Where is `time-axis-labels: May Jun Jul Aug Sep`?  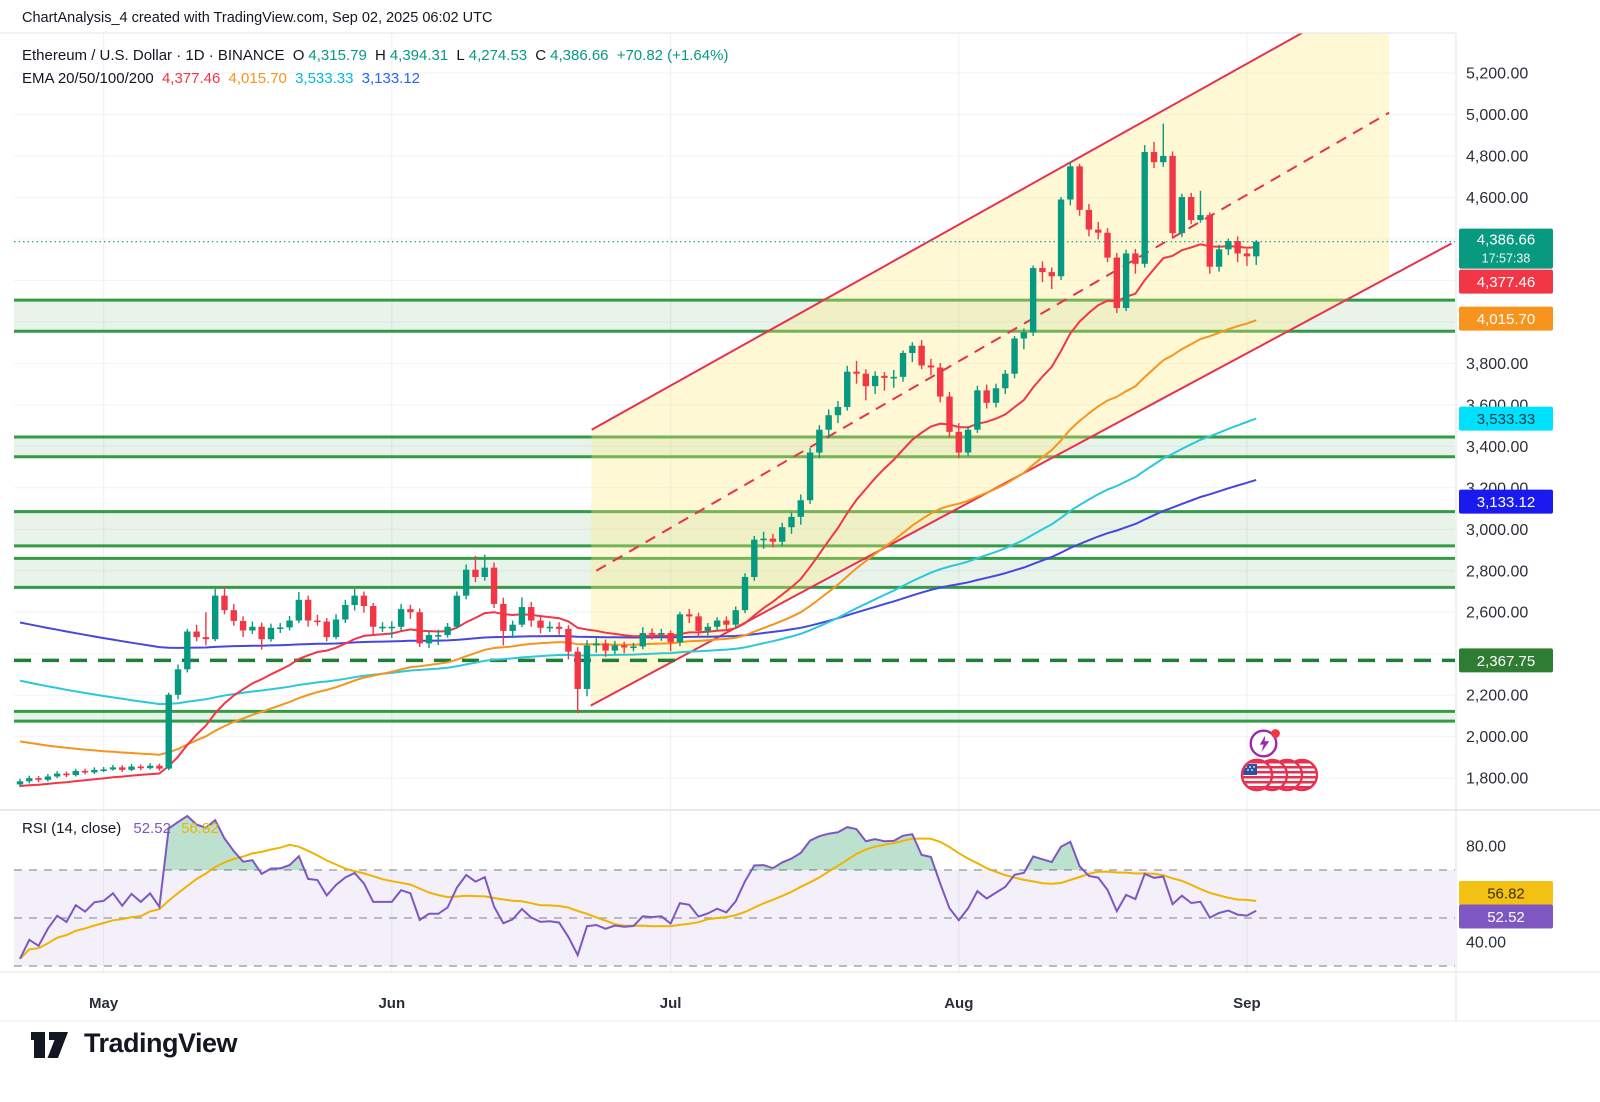
time-axis-labels: May Jun Jul Aug Sep is located at coordinates (675, 1003).